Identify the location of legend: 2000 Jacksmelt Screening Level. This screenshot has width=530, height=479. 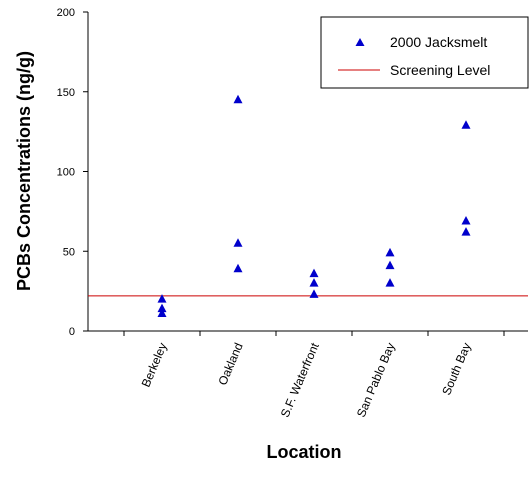
(424, 52).